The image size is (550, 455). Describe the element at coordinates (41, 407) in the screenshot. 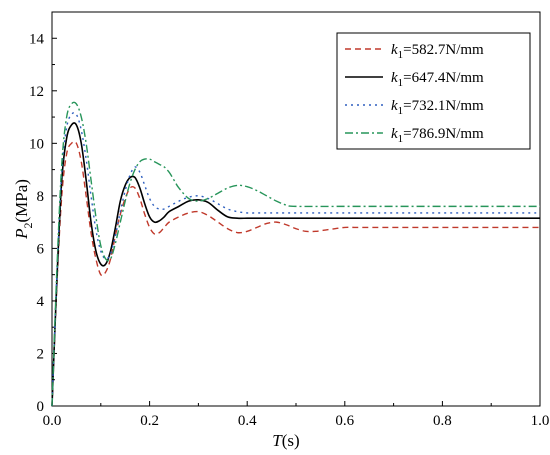

I see `y-tick-label: 0` at that location.